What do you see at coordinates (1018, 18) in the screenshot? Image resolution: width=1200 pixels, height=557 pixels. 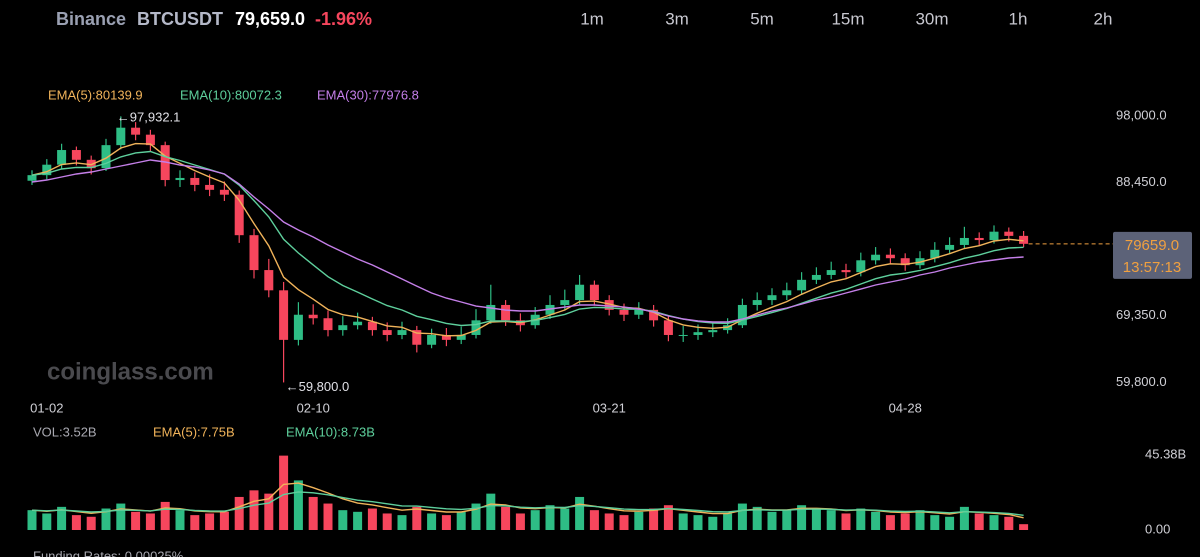 I see `interval-button: 1h` at bounding box center [1018, 18].